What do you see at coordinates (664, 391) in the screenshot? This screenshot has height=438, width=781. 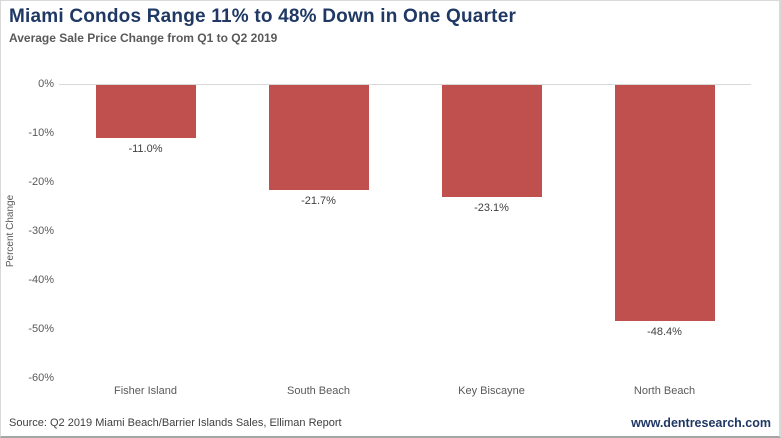 I see `x-category-label: North Beach` at bounding box center [664, 391].